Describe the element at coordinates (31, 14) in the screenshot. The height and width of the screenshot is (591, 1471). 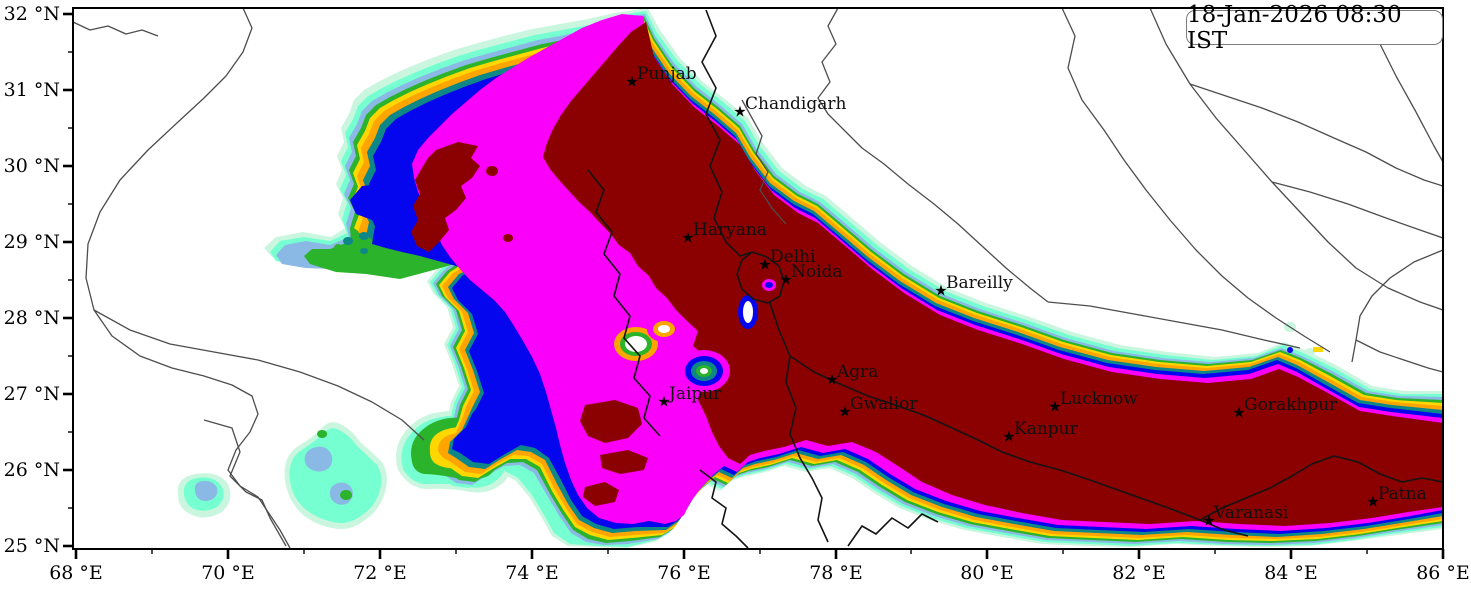
I see `y-tick-label: 32 °N` at that location.